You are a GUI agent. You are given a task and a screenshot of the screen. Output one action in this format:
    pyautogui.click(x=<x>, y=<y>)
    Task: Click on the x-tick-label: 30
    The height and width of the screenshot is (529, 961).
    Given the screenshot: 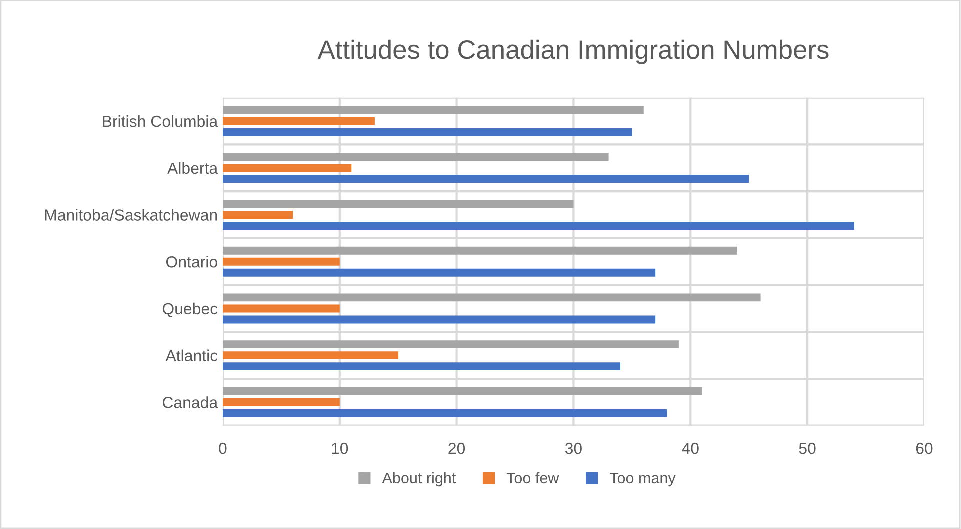 What is the action you would take?
    pyautogui.click(x=573, y=448)
    